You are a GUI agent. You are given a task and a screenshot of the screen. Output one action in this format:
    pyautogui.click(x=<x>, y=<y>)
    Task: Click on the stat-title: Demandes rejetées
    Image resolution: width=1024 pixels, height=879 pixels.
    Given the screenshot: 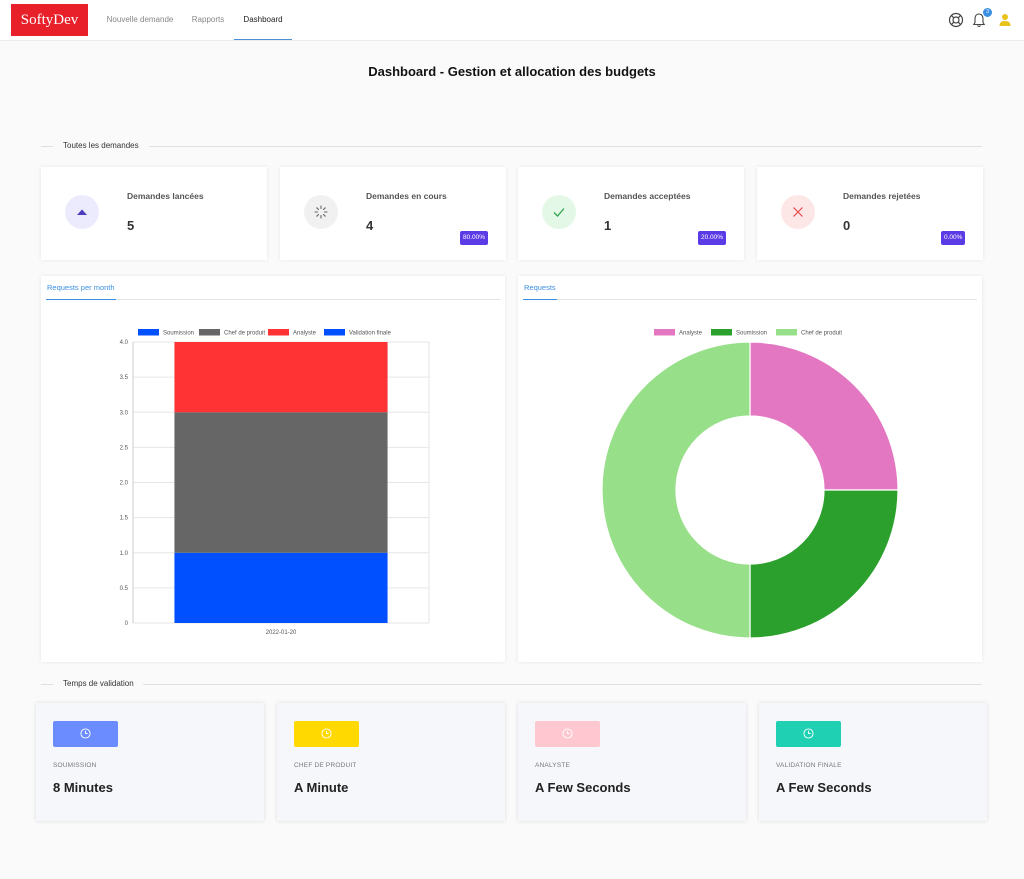 What is the action you would take?
    pyautogui.click(x=882, y=196)
    